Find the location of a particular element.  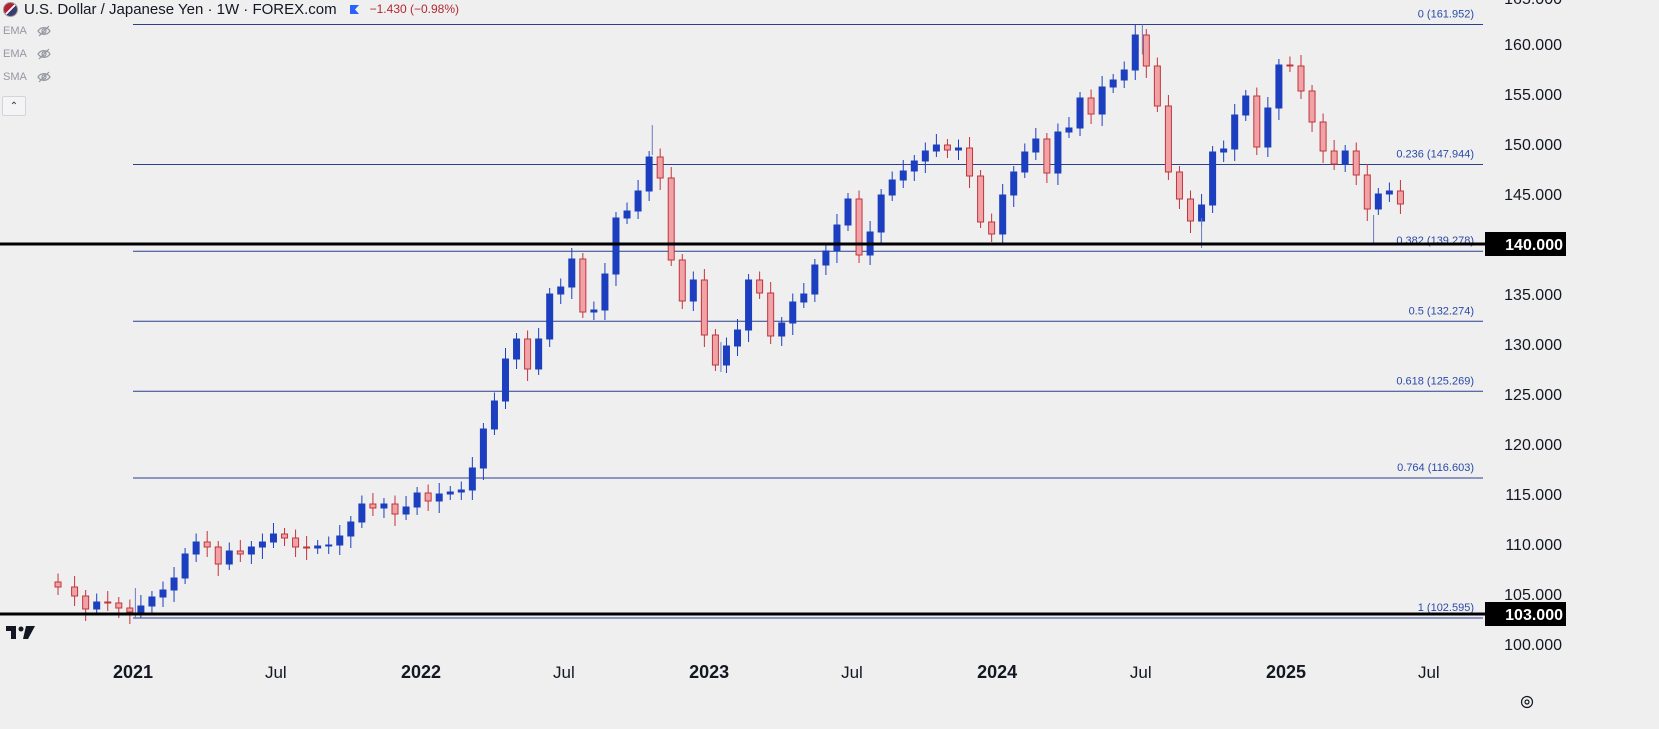

y-tick-label: 135.000 is located at coordinates (1533, 295).